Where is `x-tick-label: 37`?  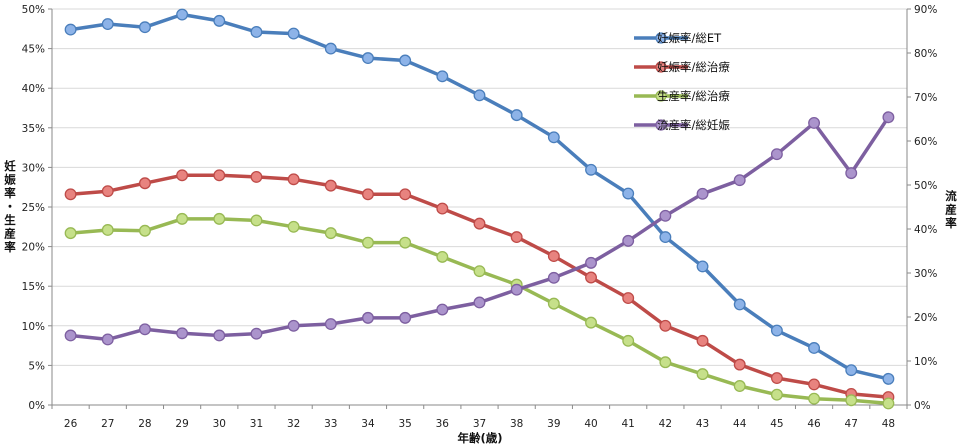
x-tick-label: 37 is located at coordinates (479, 424).